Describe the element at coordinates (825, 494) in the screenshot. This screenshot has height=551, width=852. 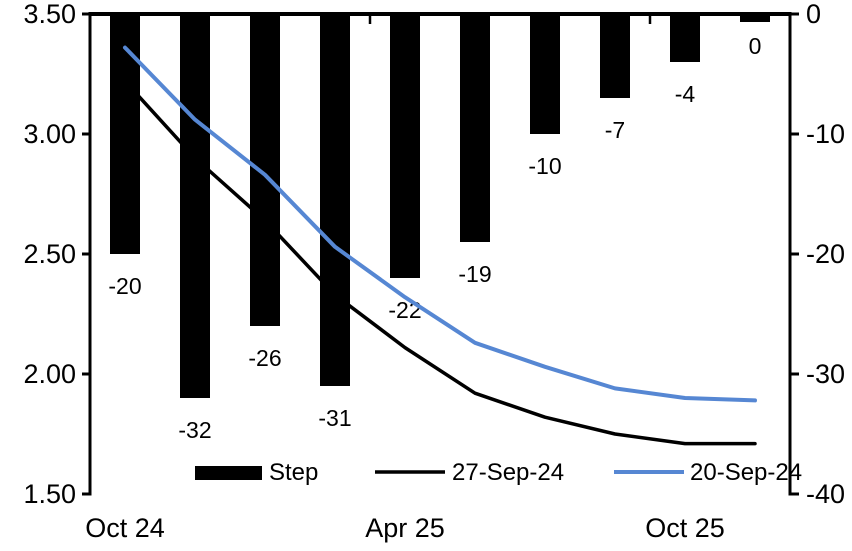
I see `axis-tick-label: -40` at that location.